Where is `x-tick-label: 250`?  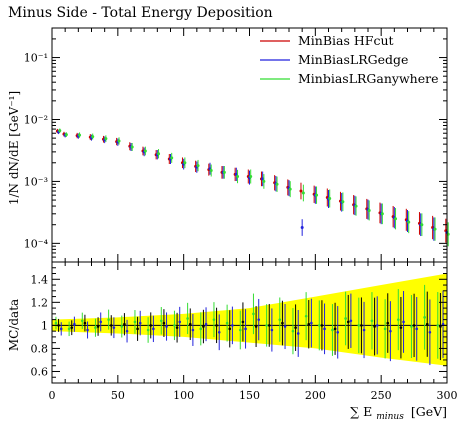
x-tick-label: 250 is located at coordinates (381, 395).